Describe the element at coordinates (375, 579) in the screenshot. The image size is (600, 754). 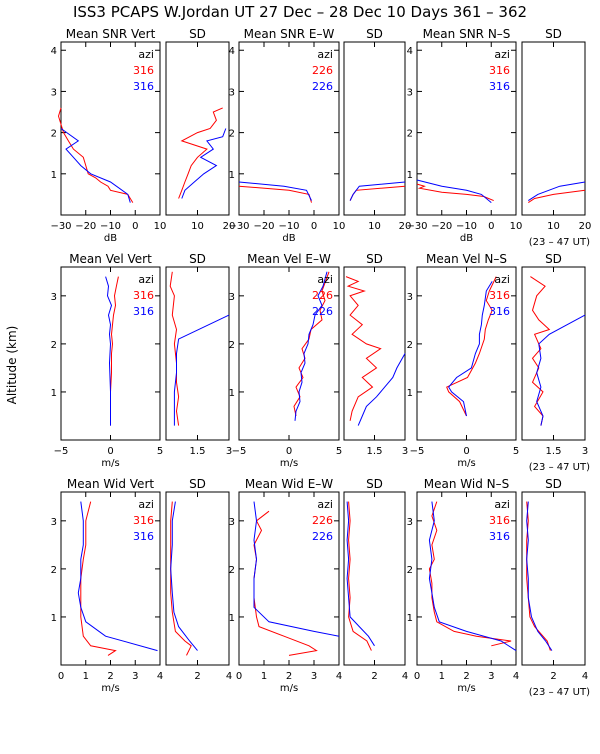
I see `panel-16: 2 4 SD` at that location.